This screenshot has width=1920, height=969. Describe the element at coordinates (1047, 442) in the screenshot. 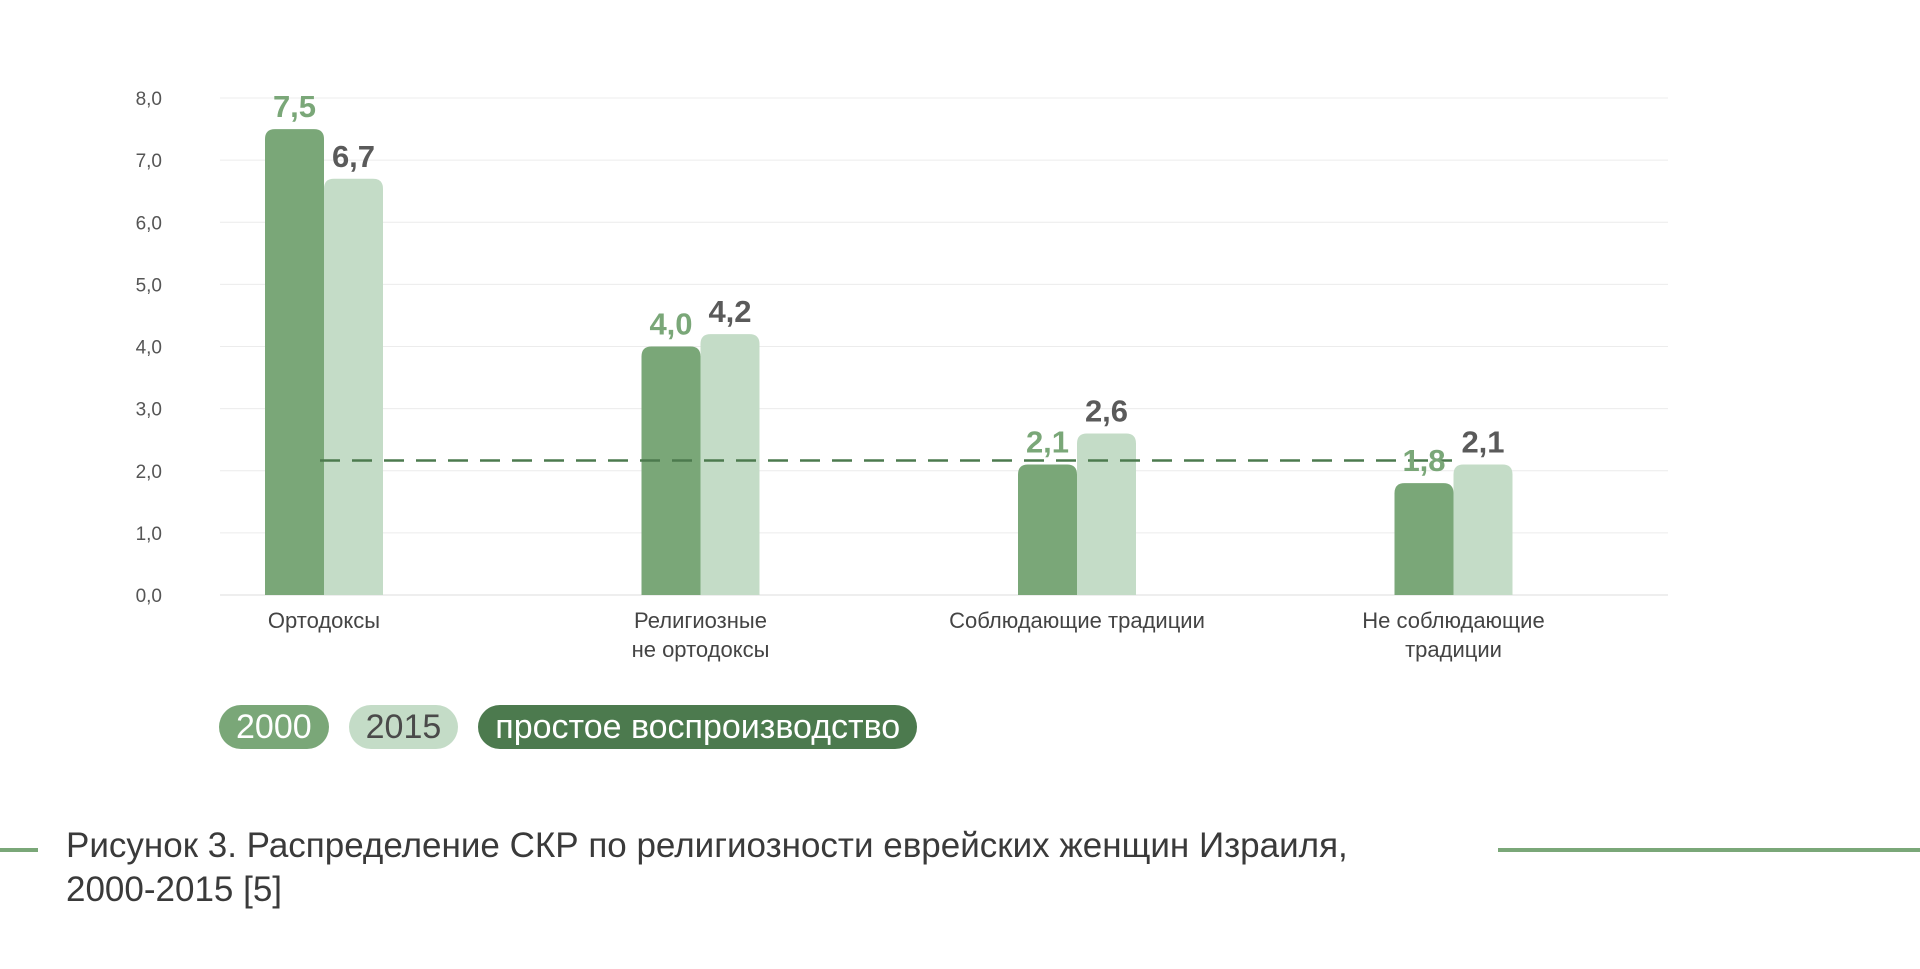

I see `data-label-2000: 2,1` at that location.